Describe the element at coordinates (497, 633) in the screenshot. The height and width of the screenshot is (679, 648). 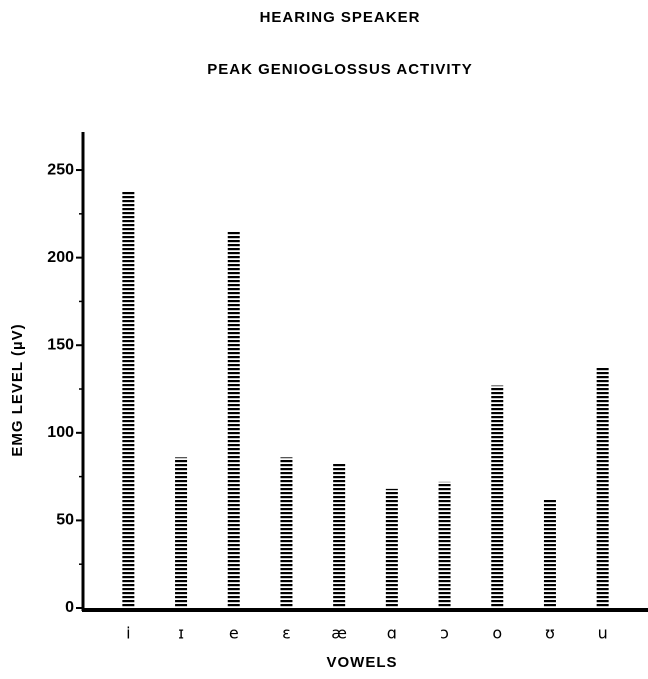
I see `x-tick-label: o` at that location.